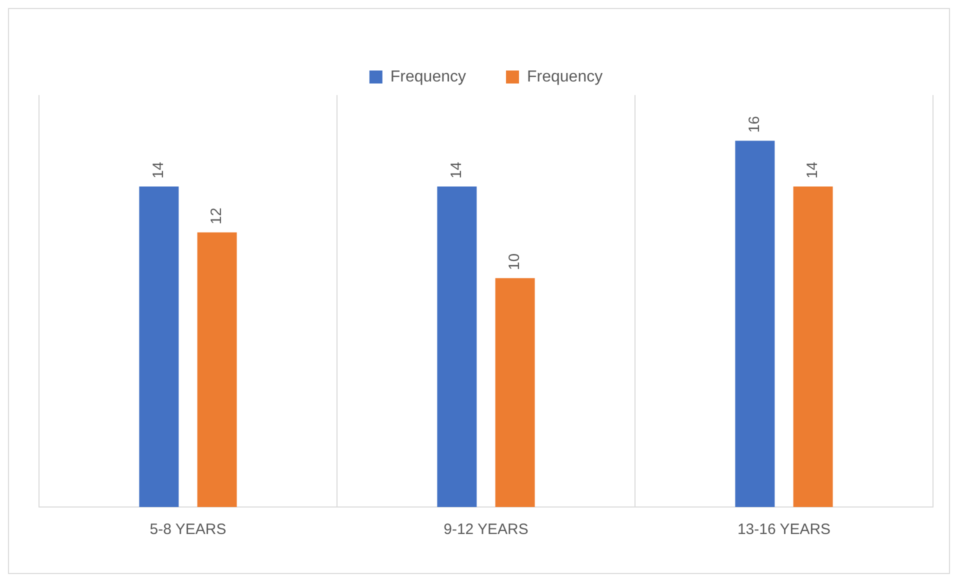 This screenshot has height=582, width=958. What do you see at coordinates (217, 216) in the screenshot?
I see `data-label: 12` at bounding box center [217, 216].